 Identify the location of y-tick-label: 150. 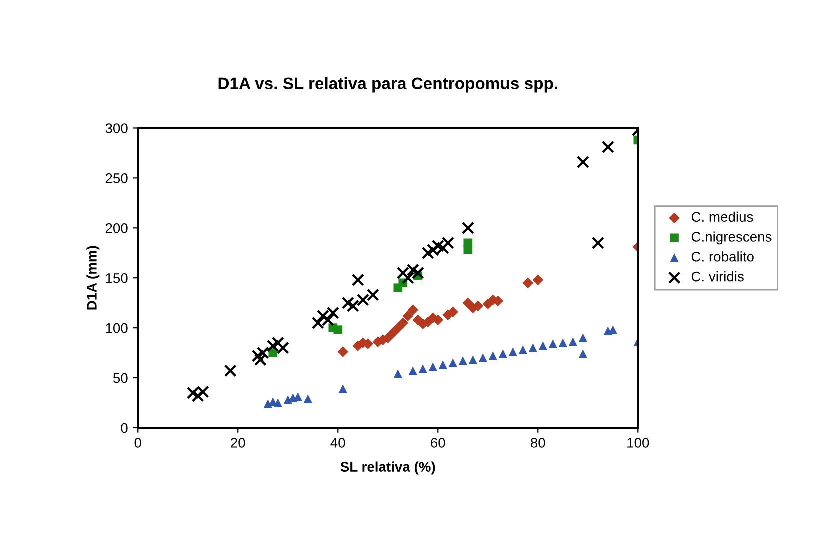
(117, 278).